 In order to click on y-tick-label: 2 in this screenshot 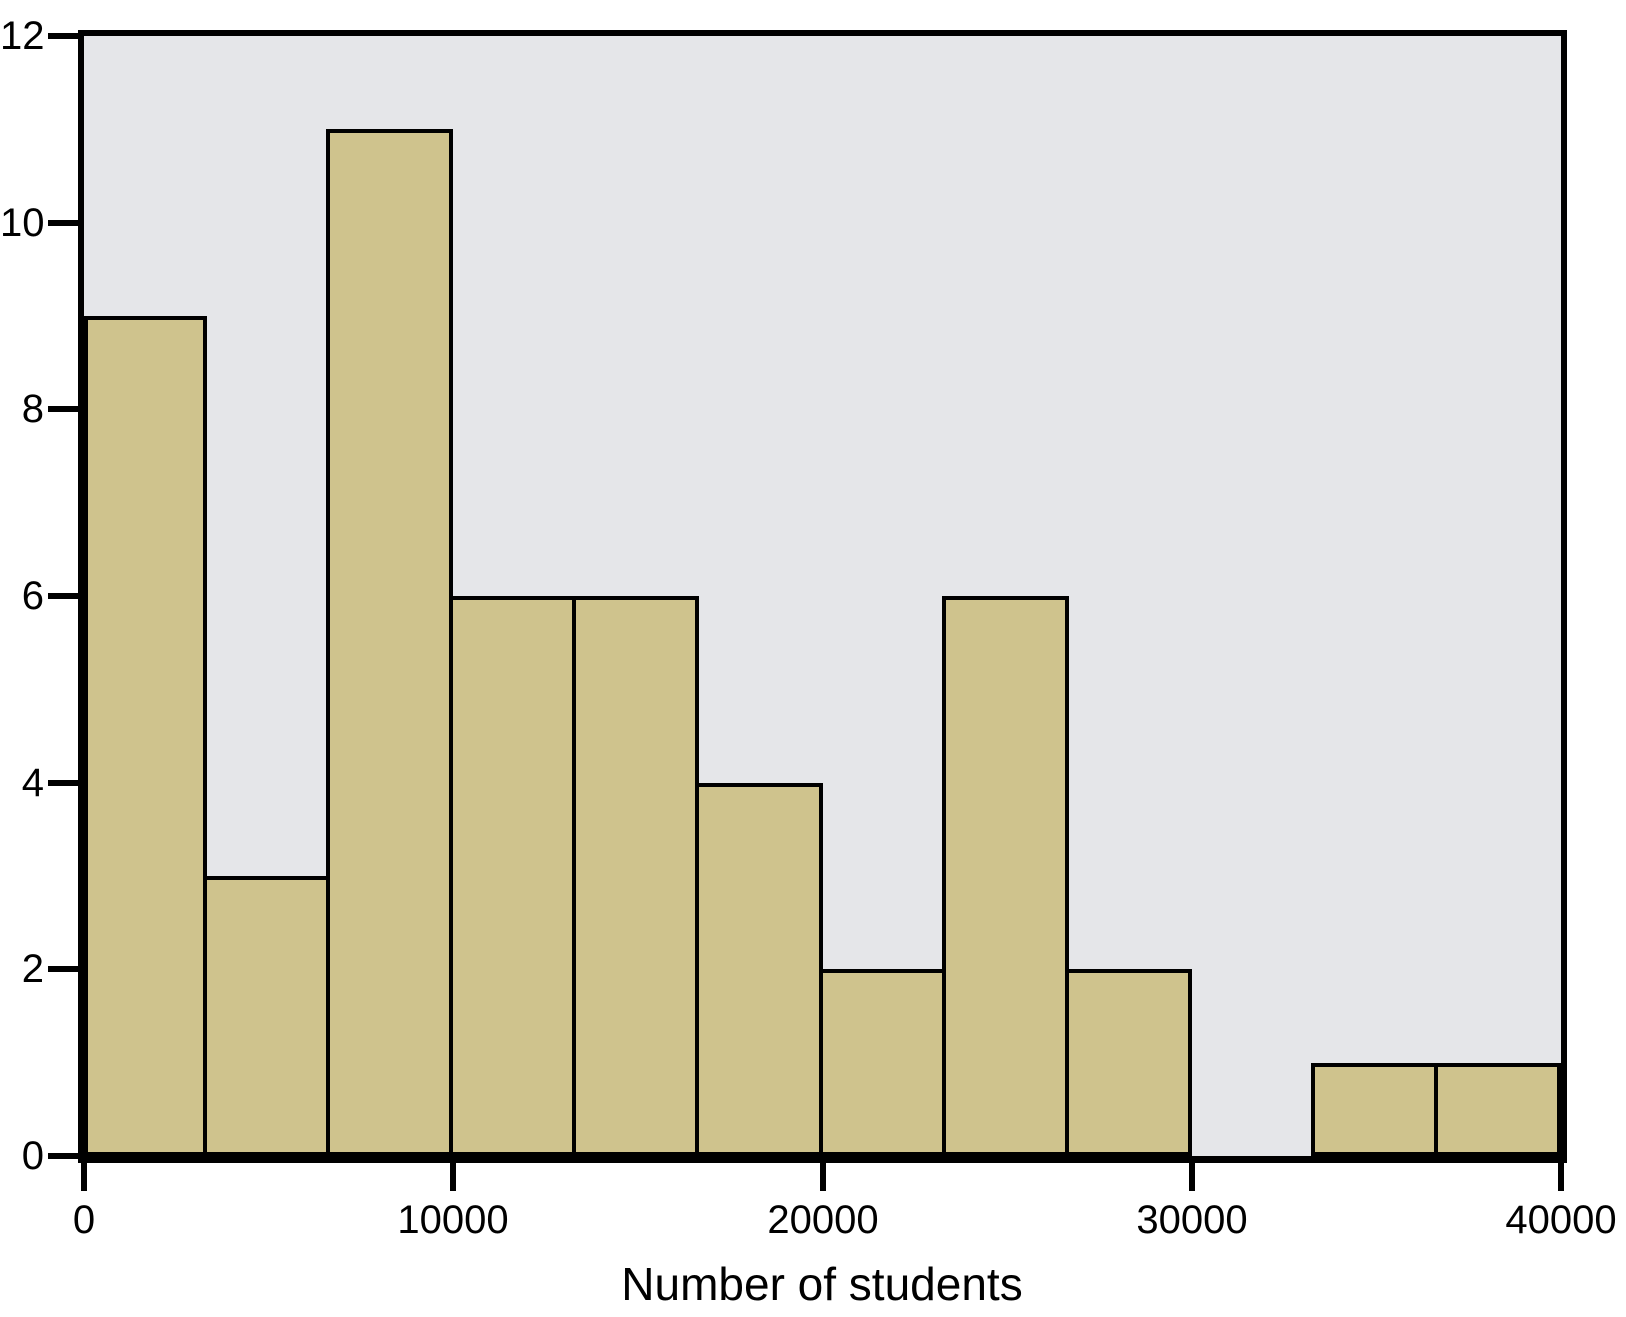, I will do `click(32, 969)`.